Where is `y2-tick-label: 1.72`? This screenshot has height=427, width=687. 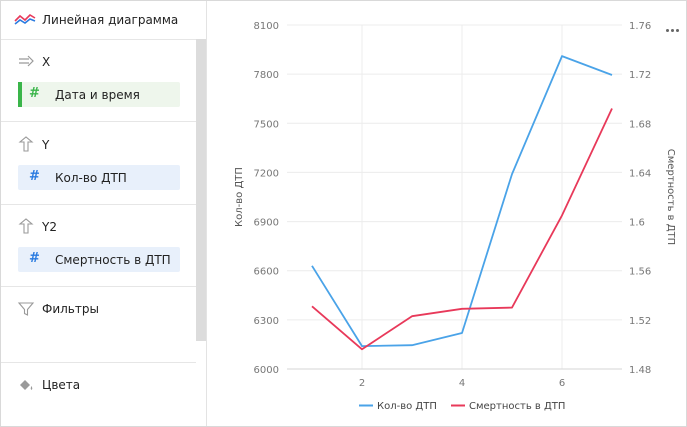
y2-tick-label: 1.72 is located at coordinates (640, 75).